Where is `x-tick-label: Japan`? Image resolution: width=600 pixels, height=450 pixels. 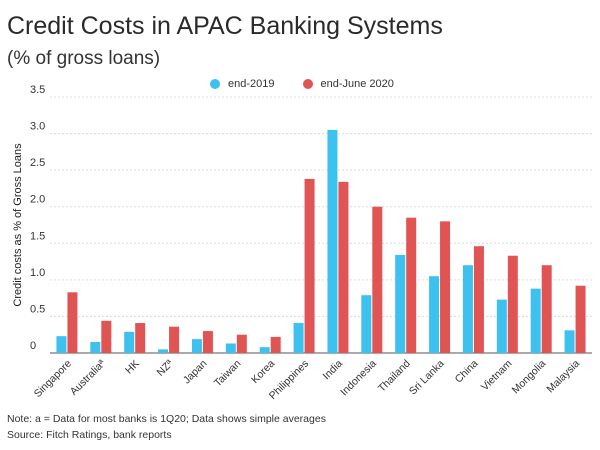 x-tick-label: Japan is located at coordinates (195, 372).